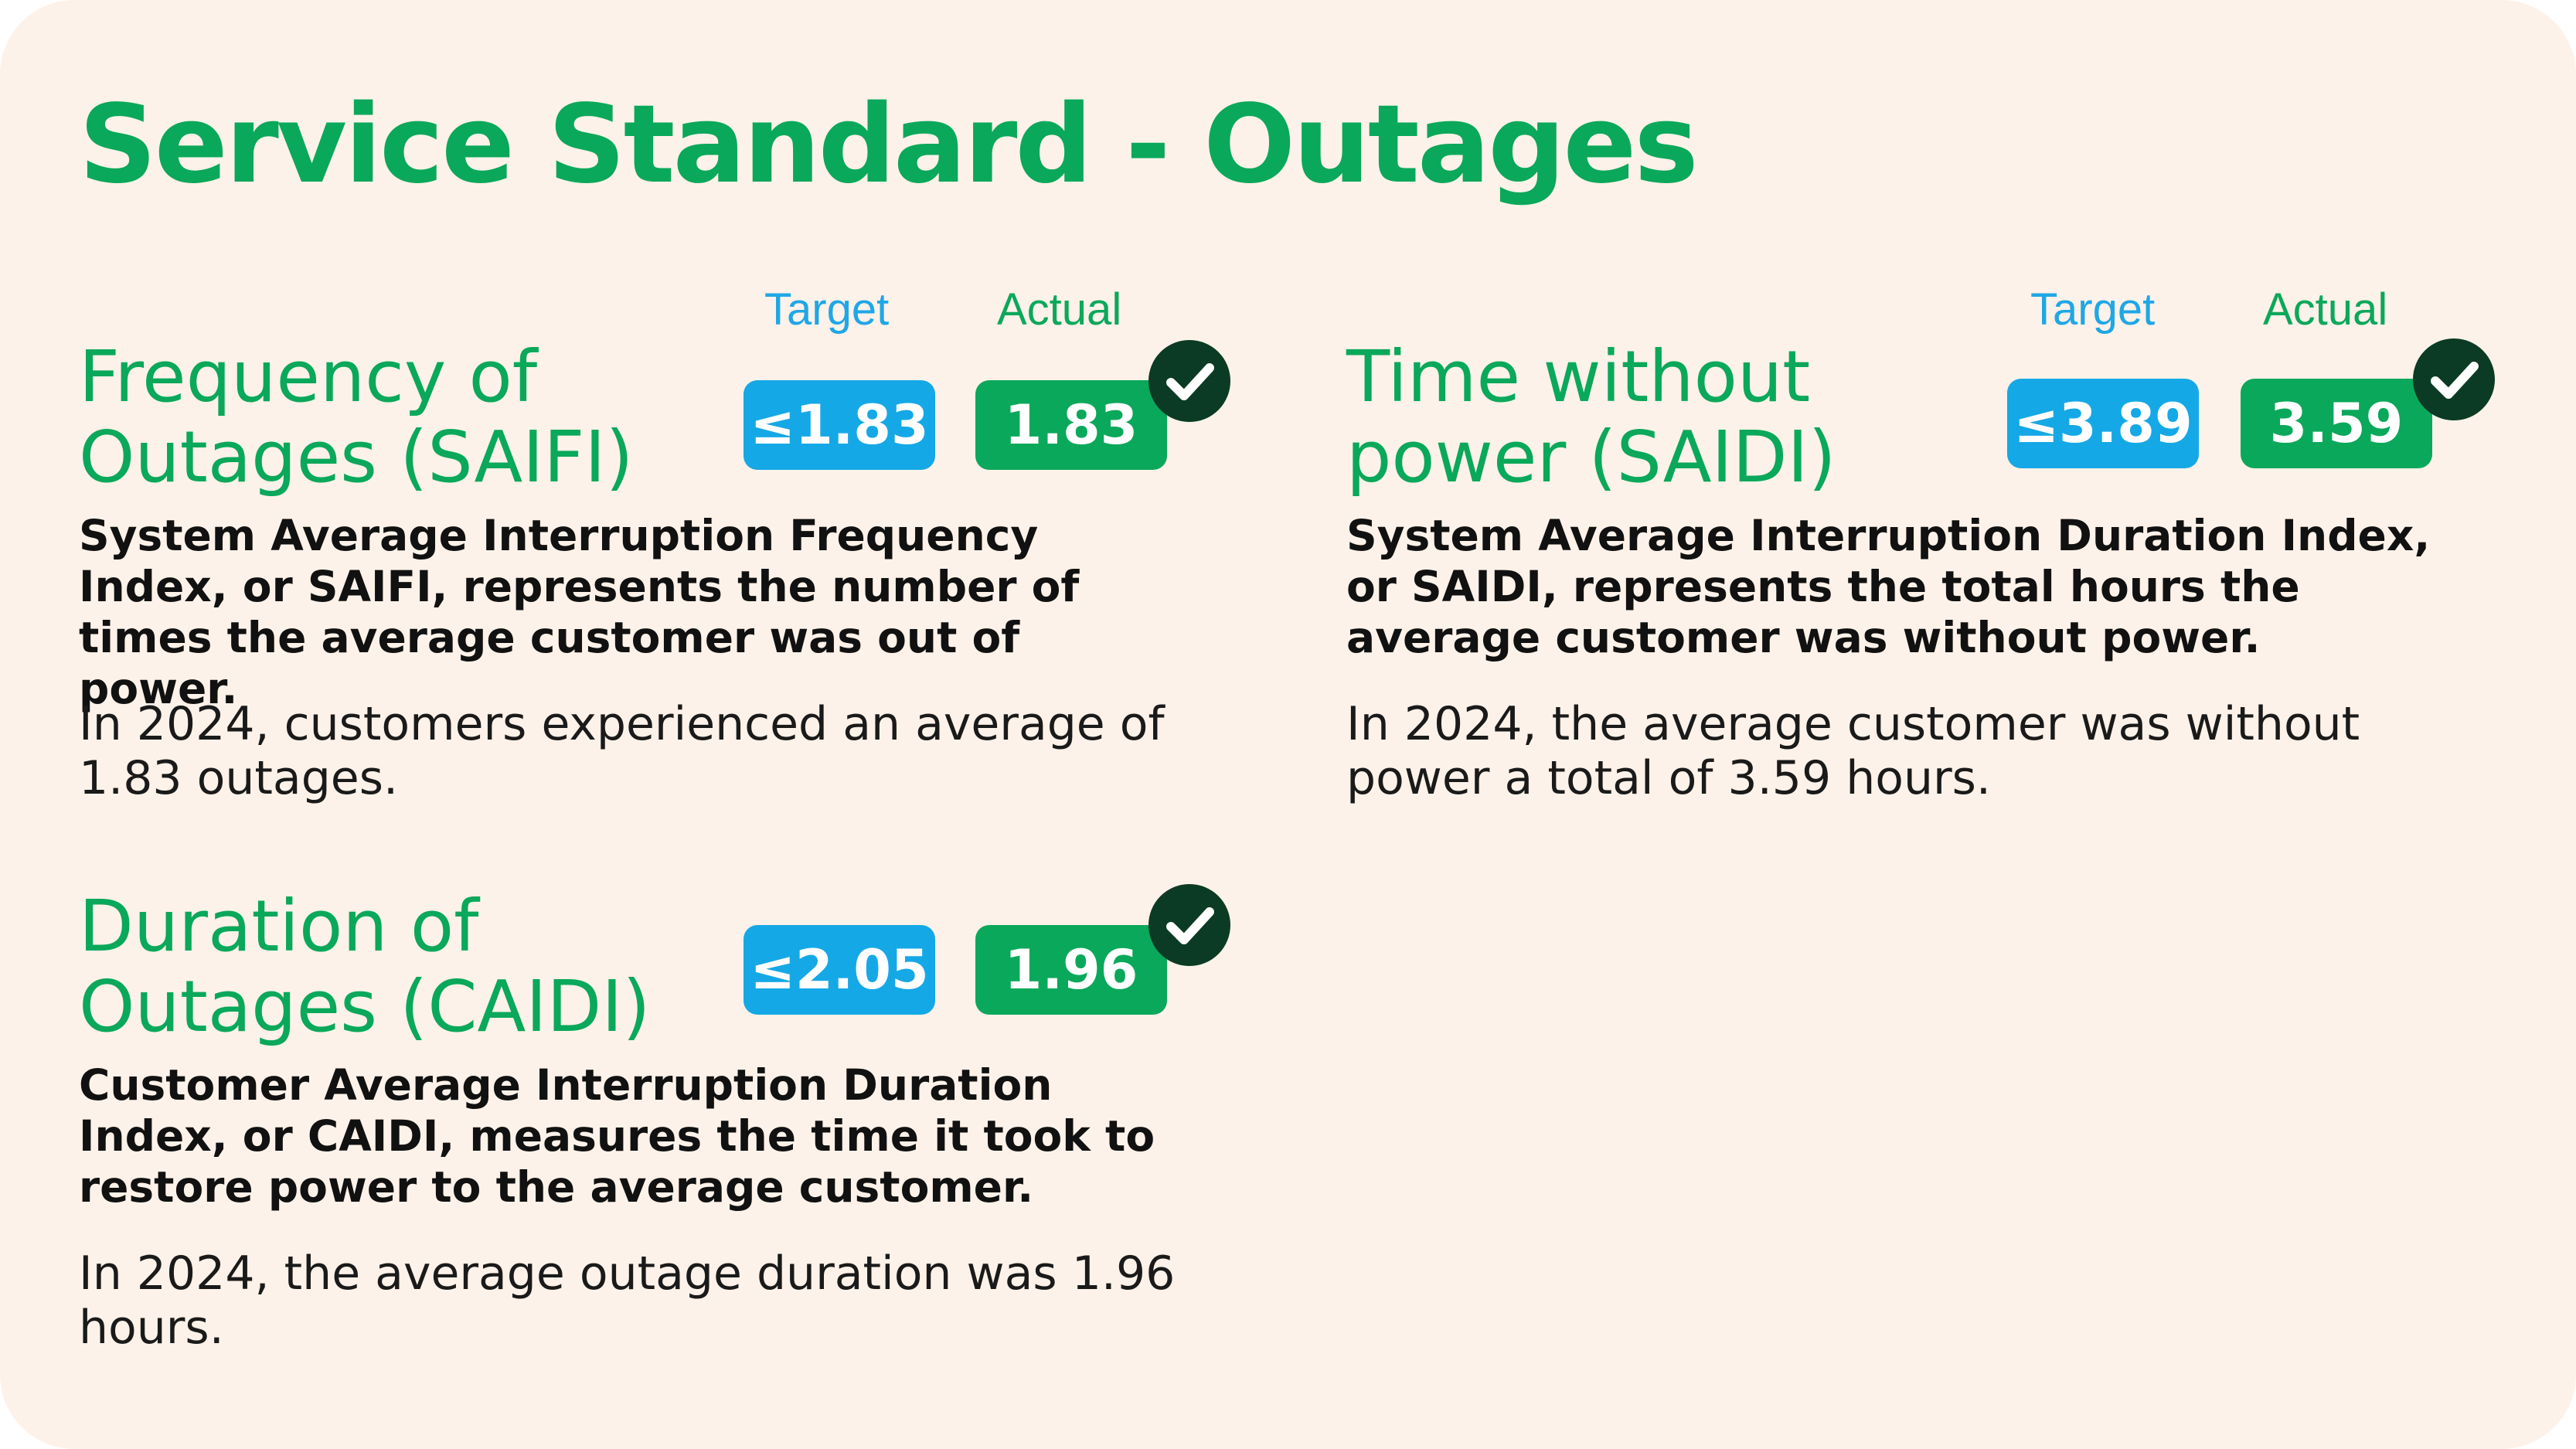 The height and width of the screenshot is (1449, 2576). I want to click on target-value-badge: ≤2.05, so click(839, 970).